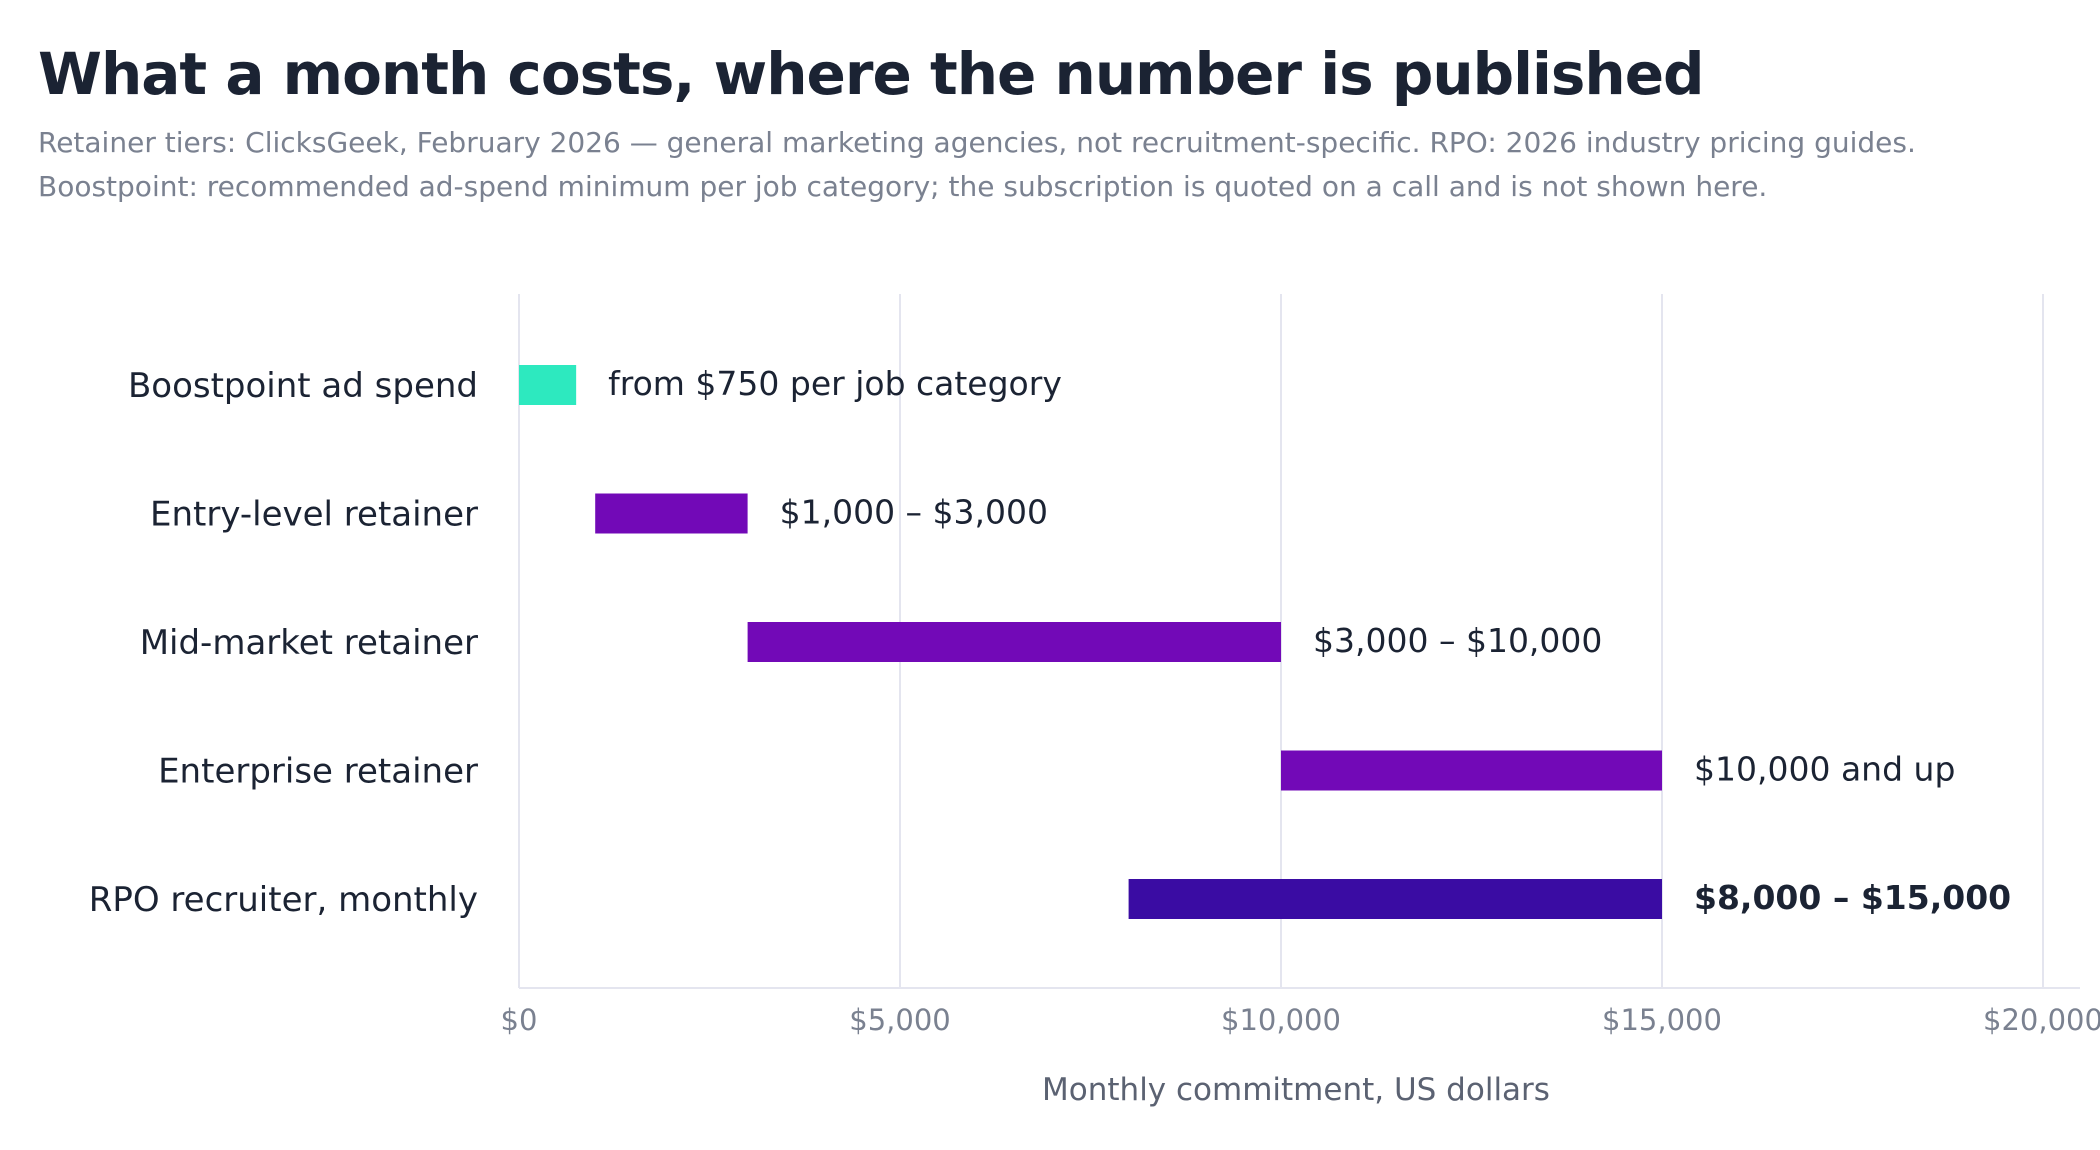 This screenshot has width=2100, height=1150. Describe the element at coordinates (1824, 769) in the screenshot. I see `data-label: $10,000 and up` at that location.